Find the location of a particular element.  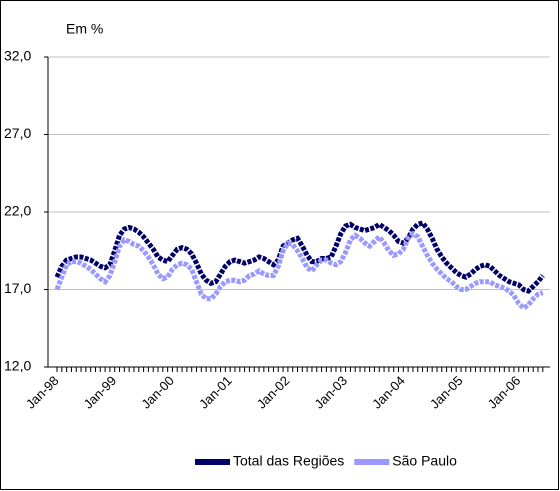

y-tick-label: 12,0 is located at coordinates (17, 366).